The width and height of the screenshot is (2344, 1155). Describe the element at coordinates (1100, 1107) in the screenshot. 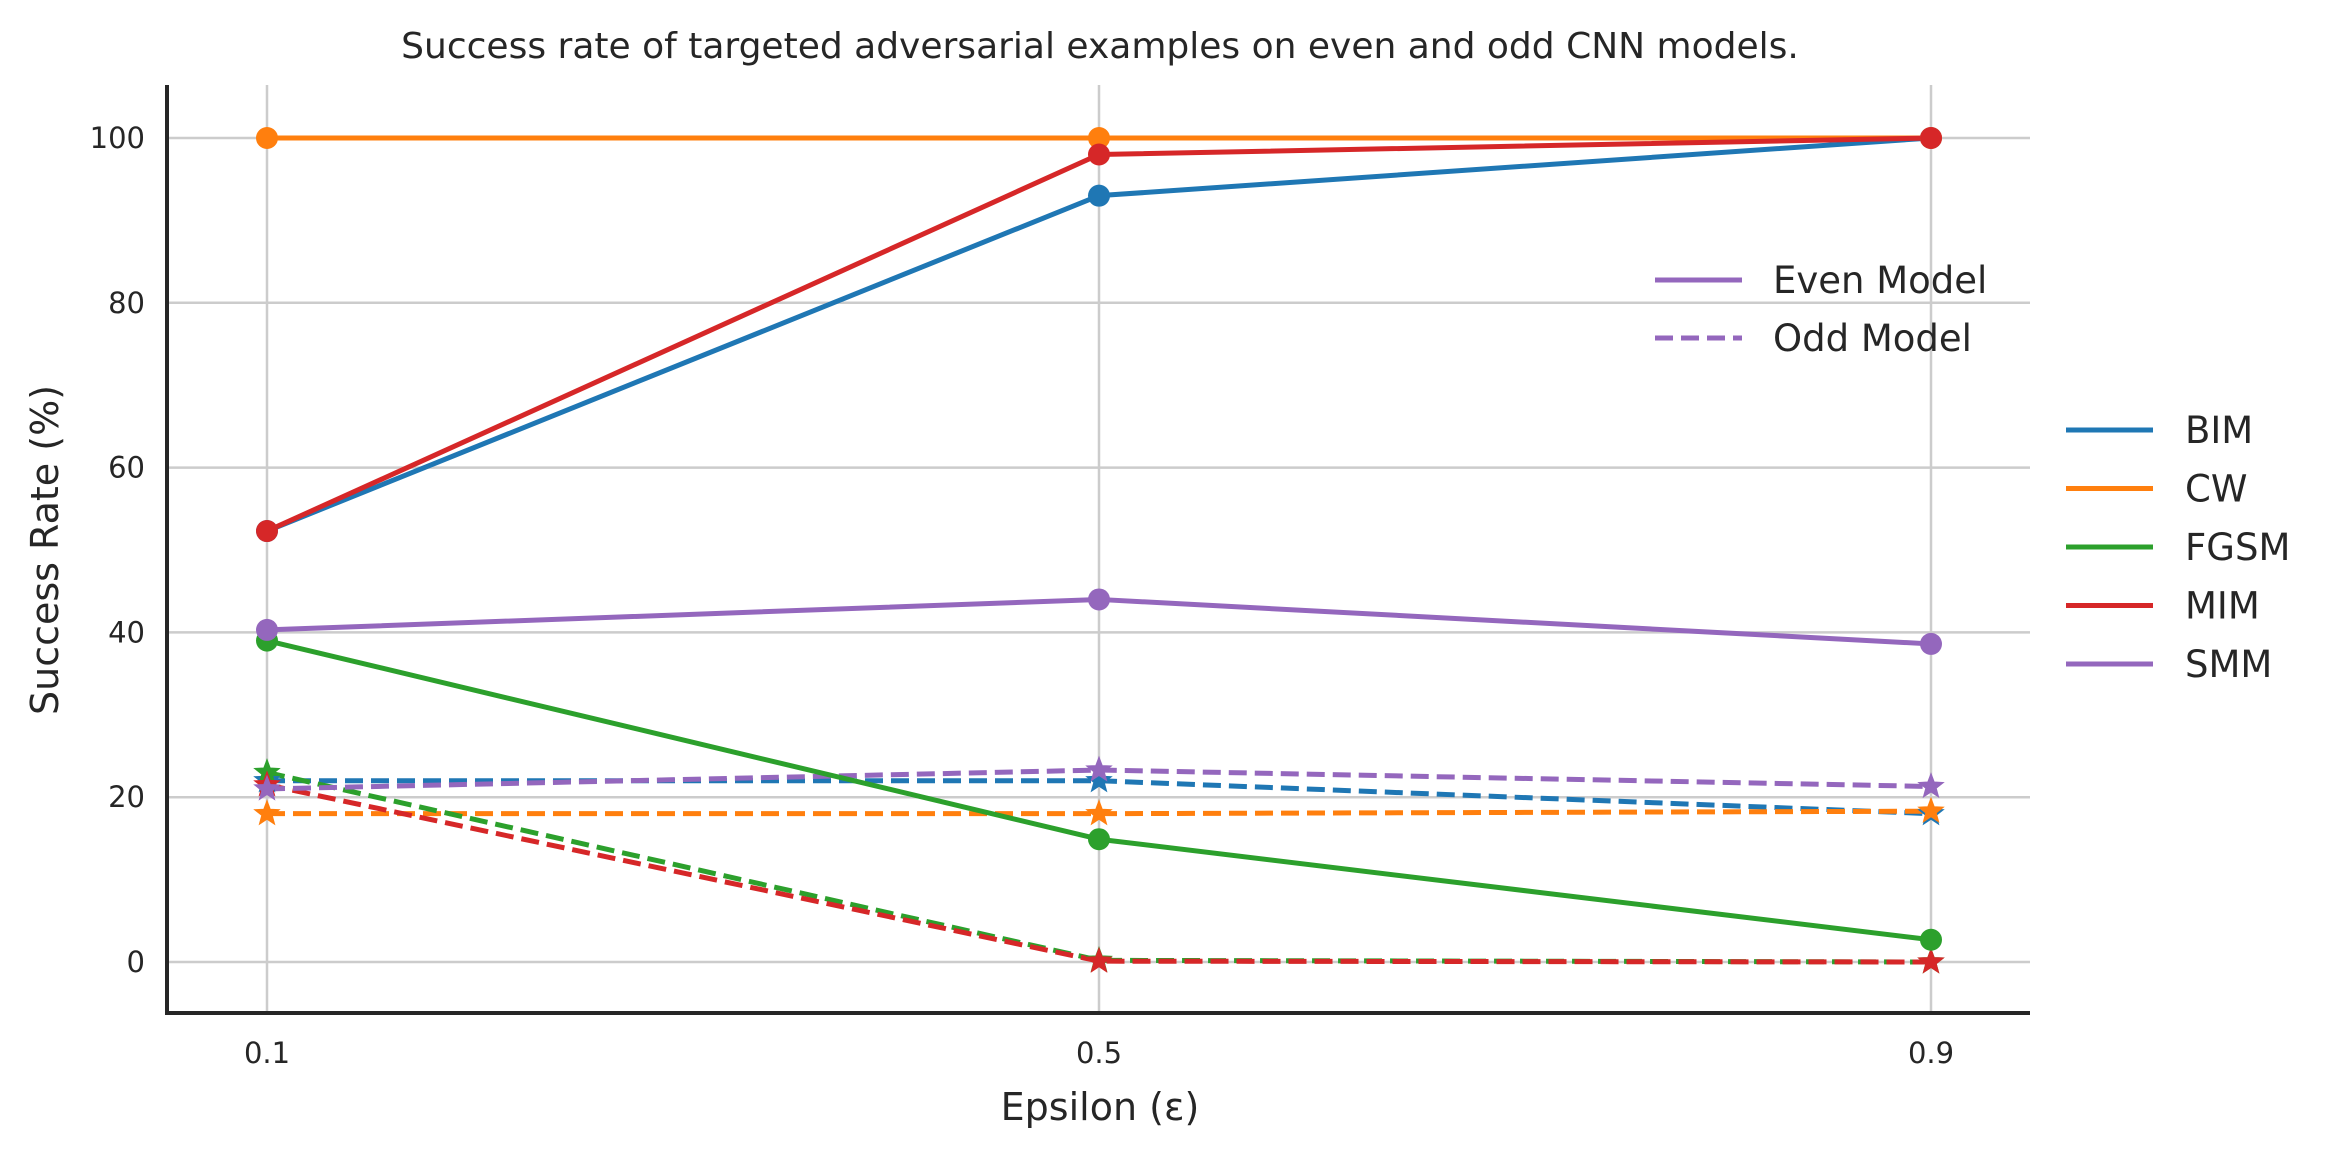

I see `x-axis-label: Epsilon (ε)` at that location.